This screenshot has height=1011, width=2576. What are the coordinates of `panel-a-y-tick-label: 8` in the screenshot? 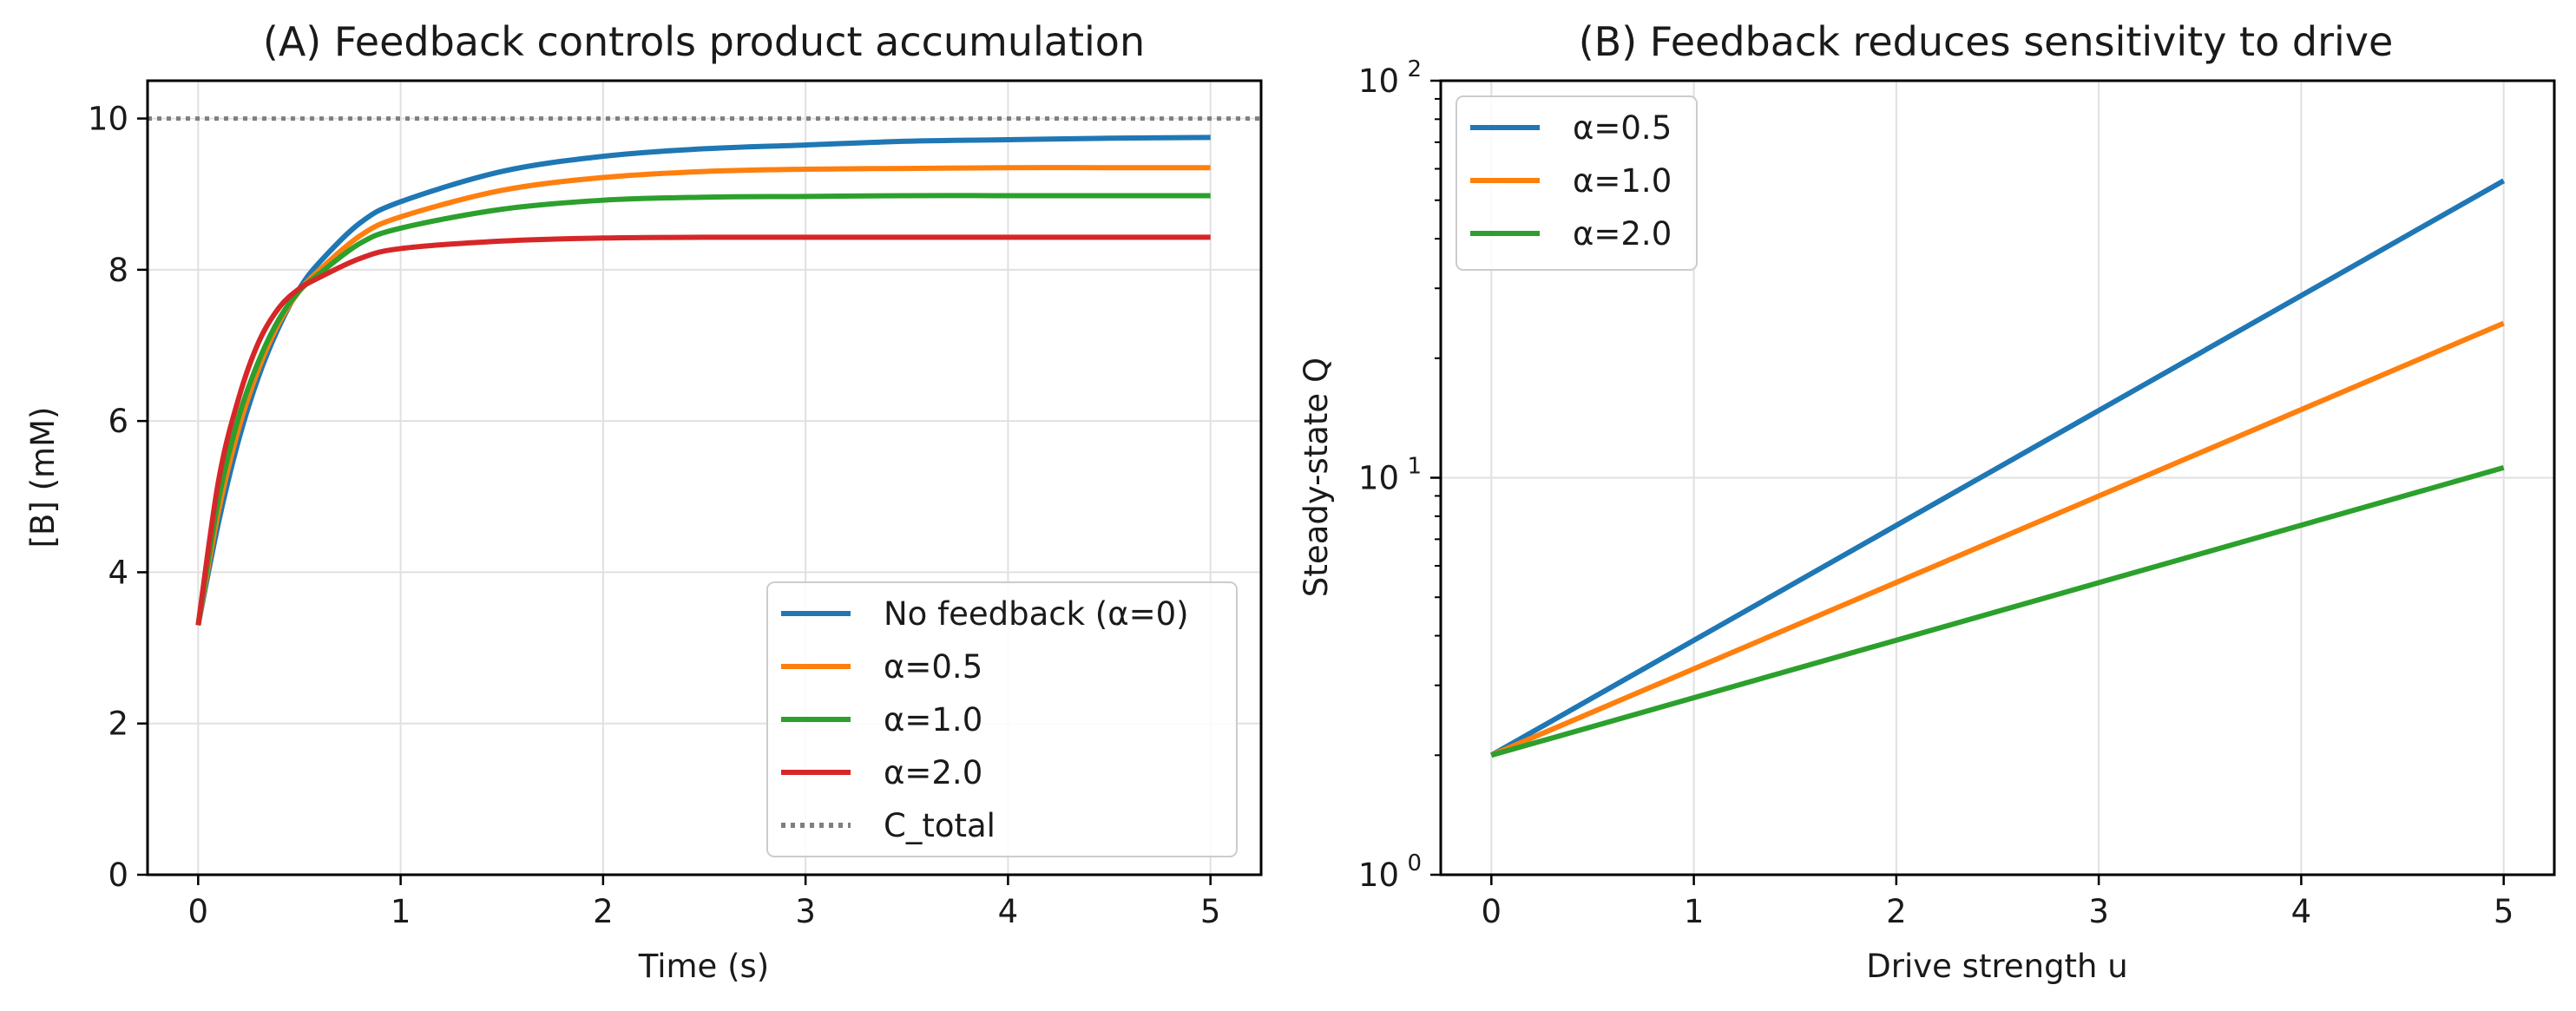 It's located at (118, 270).